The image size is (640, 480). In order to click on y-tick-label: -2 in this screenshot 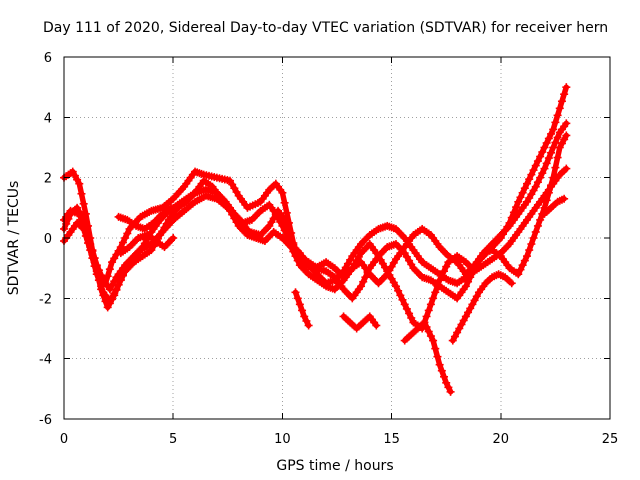, I will do `click(45, 299)`.